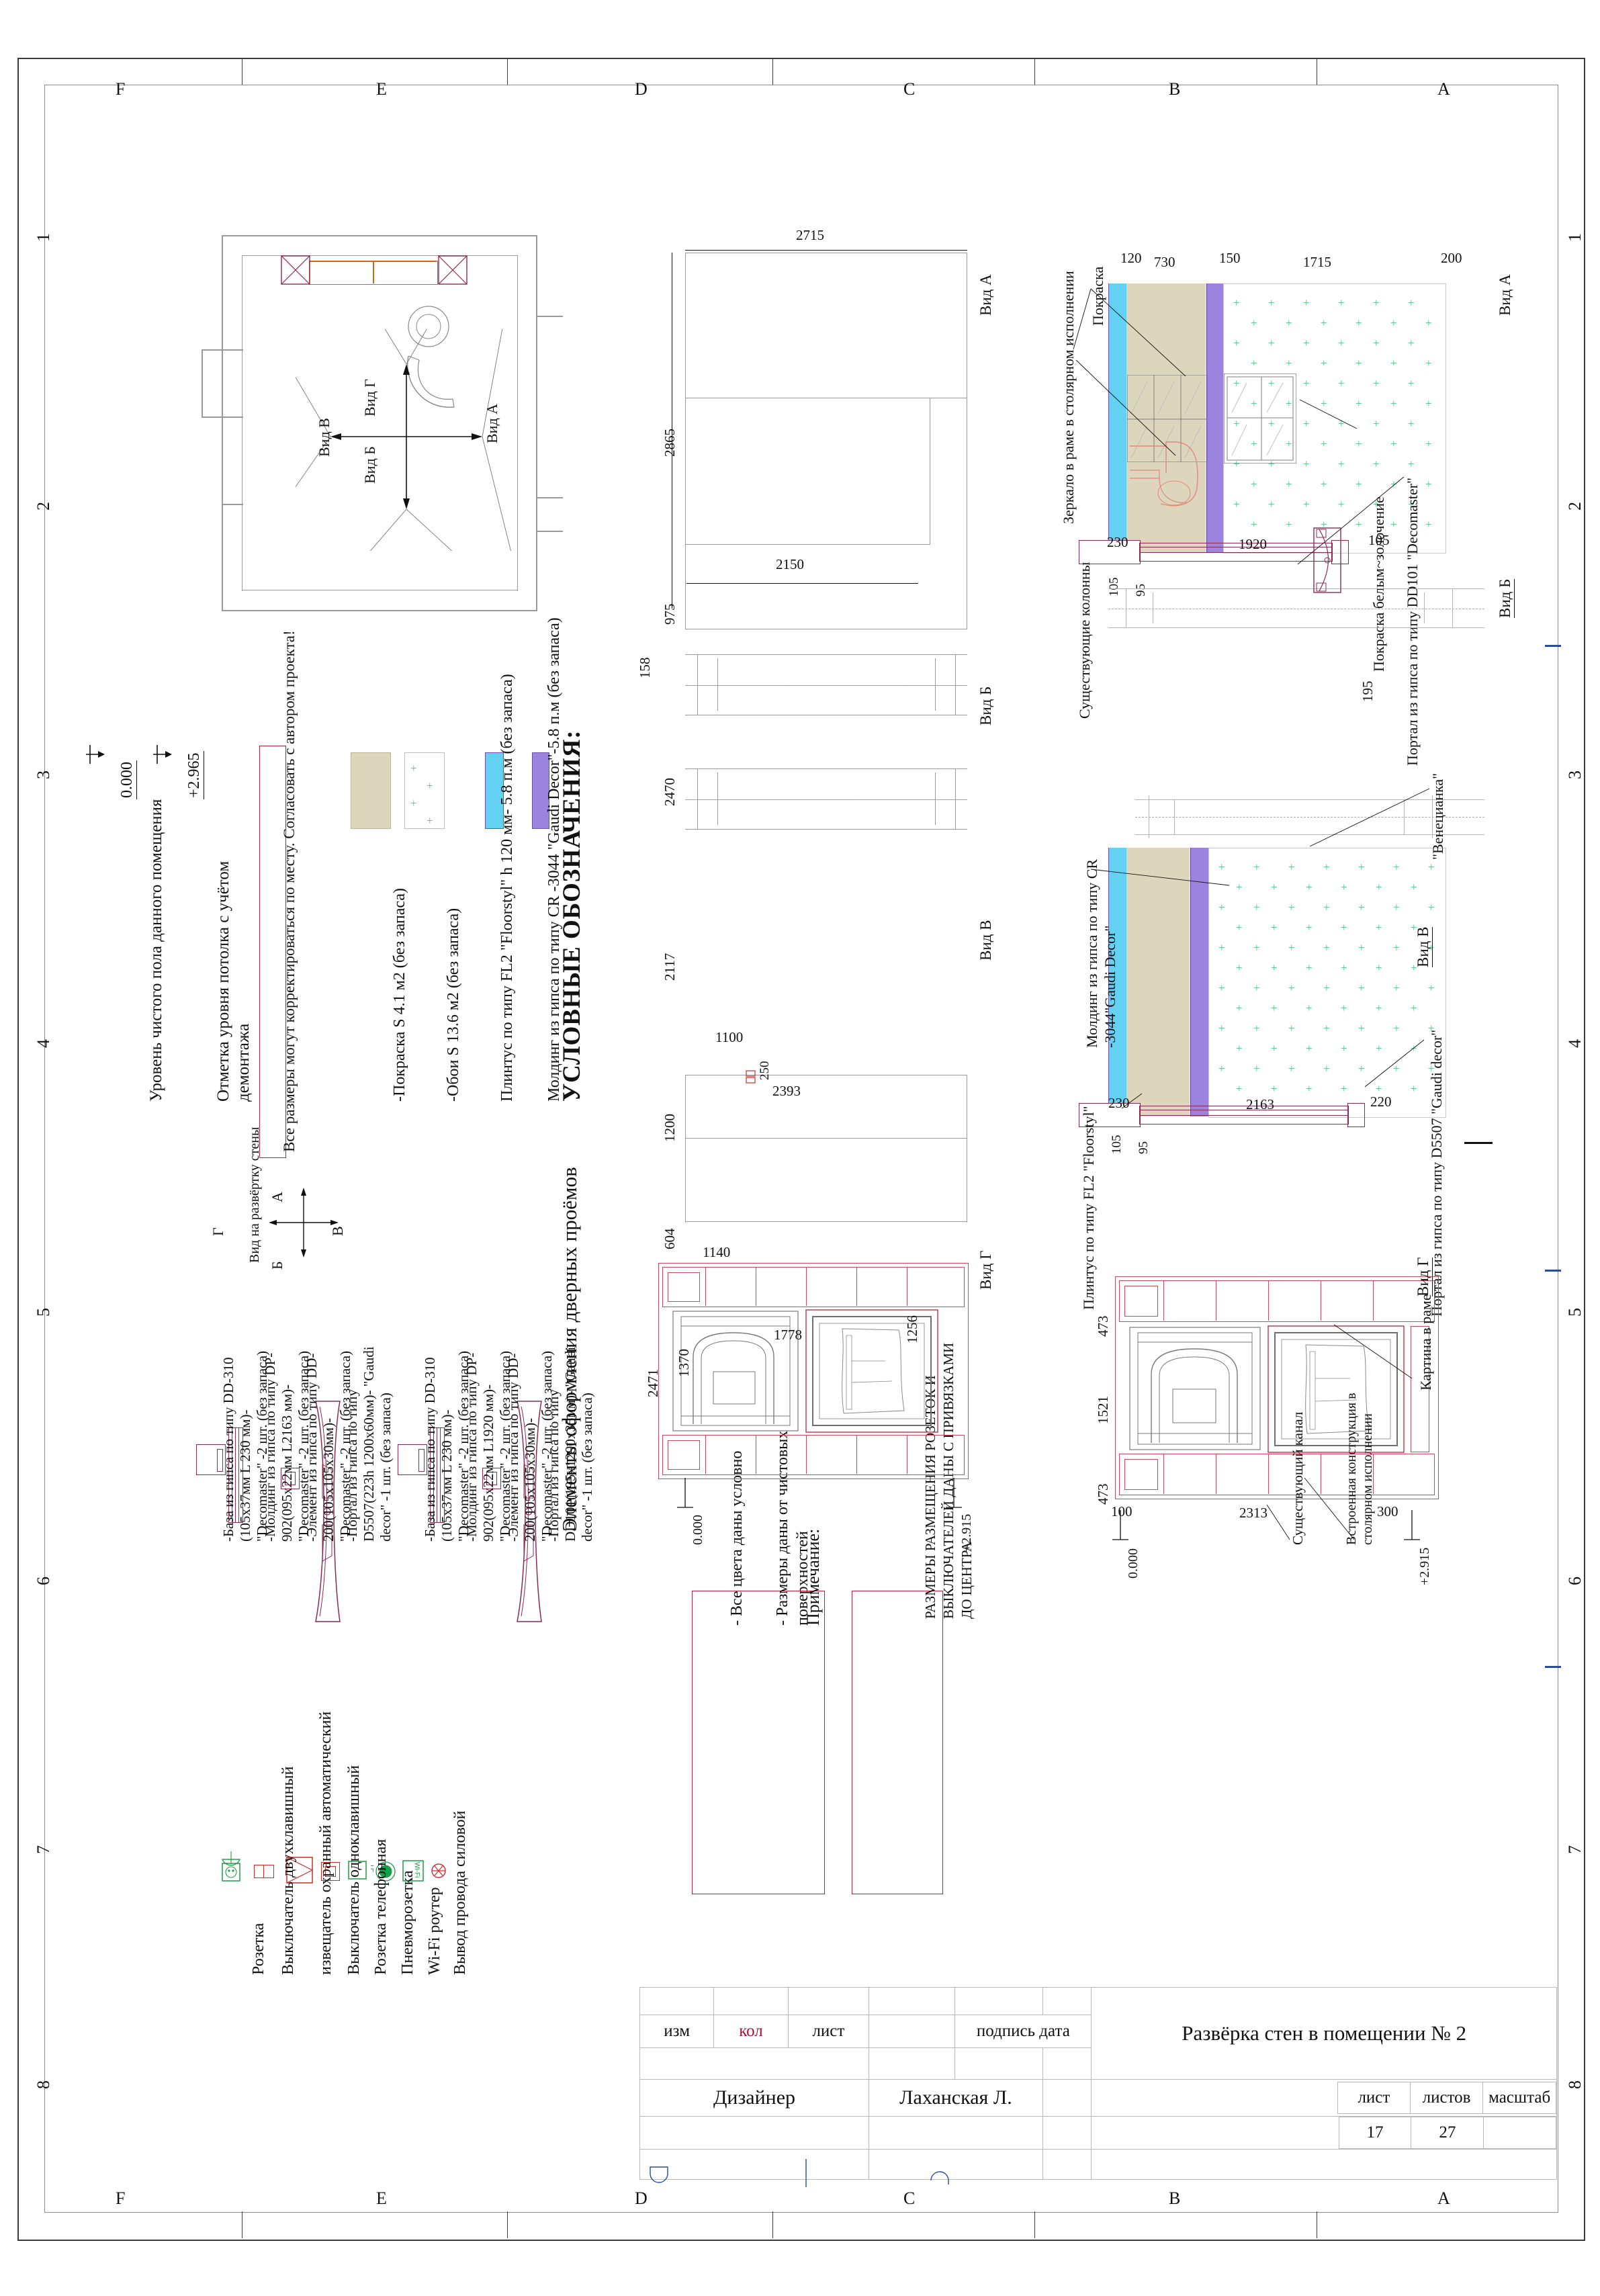 The width and height of the screenshot is (1600, 2296). I want to click on frame-col-B-bottom: B, so click(1175, 2198).